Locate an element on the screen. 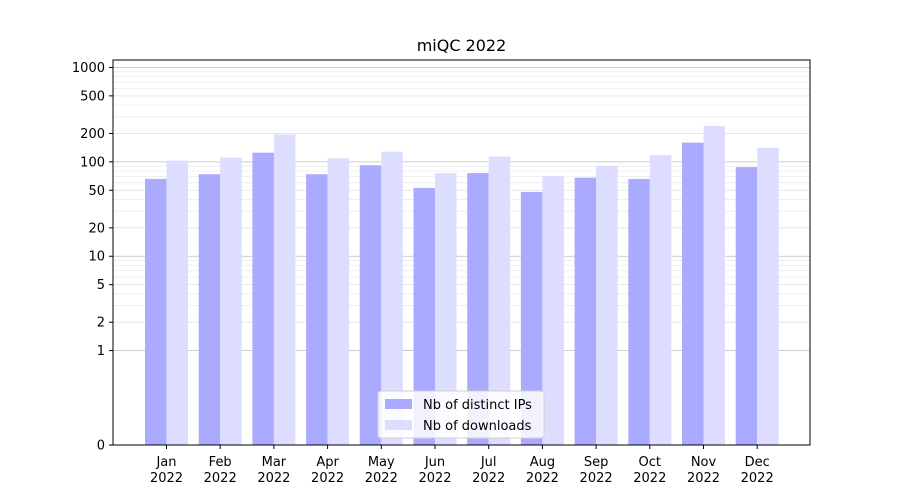 Image resolution: width=900 pixels, height=500 pixels. y-tick-label: 2 is located at coordinates (101, 323).